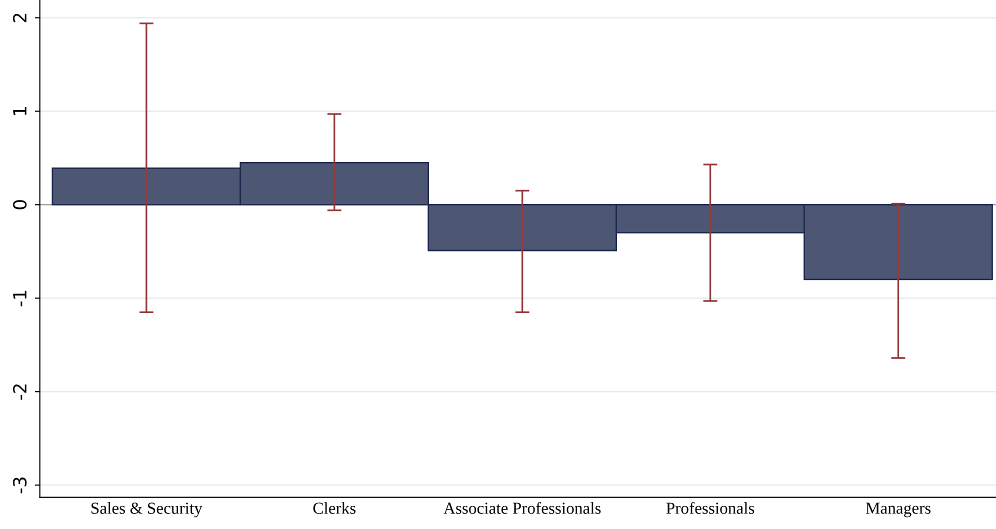 The height and width of the screenshot is (529, 996). Describe the element at coordinates (19, 18) in the screenshot. I see `y-tick-label: 2` at that location.